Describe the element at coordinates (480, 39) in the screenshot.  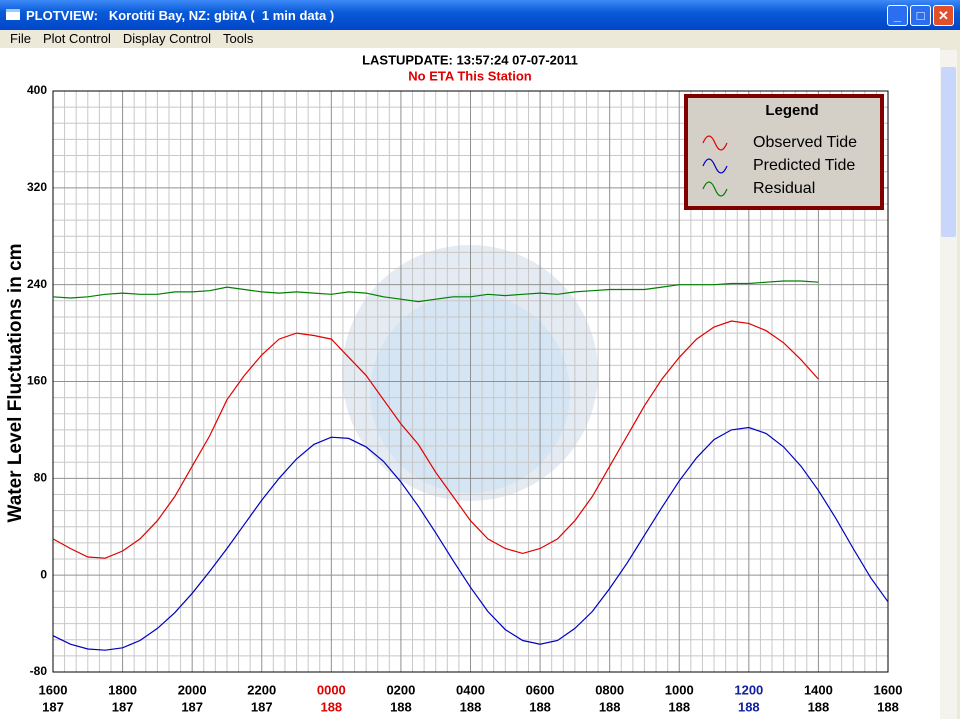
I see `menu-bar: File Plot Control Display Control Tools` at that location.